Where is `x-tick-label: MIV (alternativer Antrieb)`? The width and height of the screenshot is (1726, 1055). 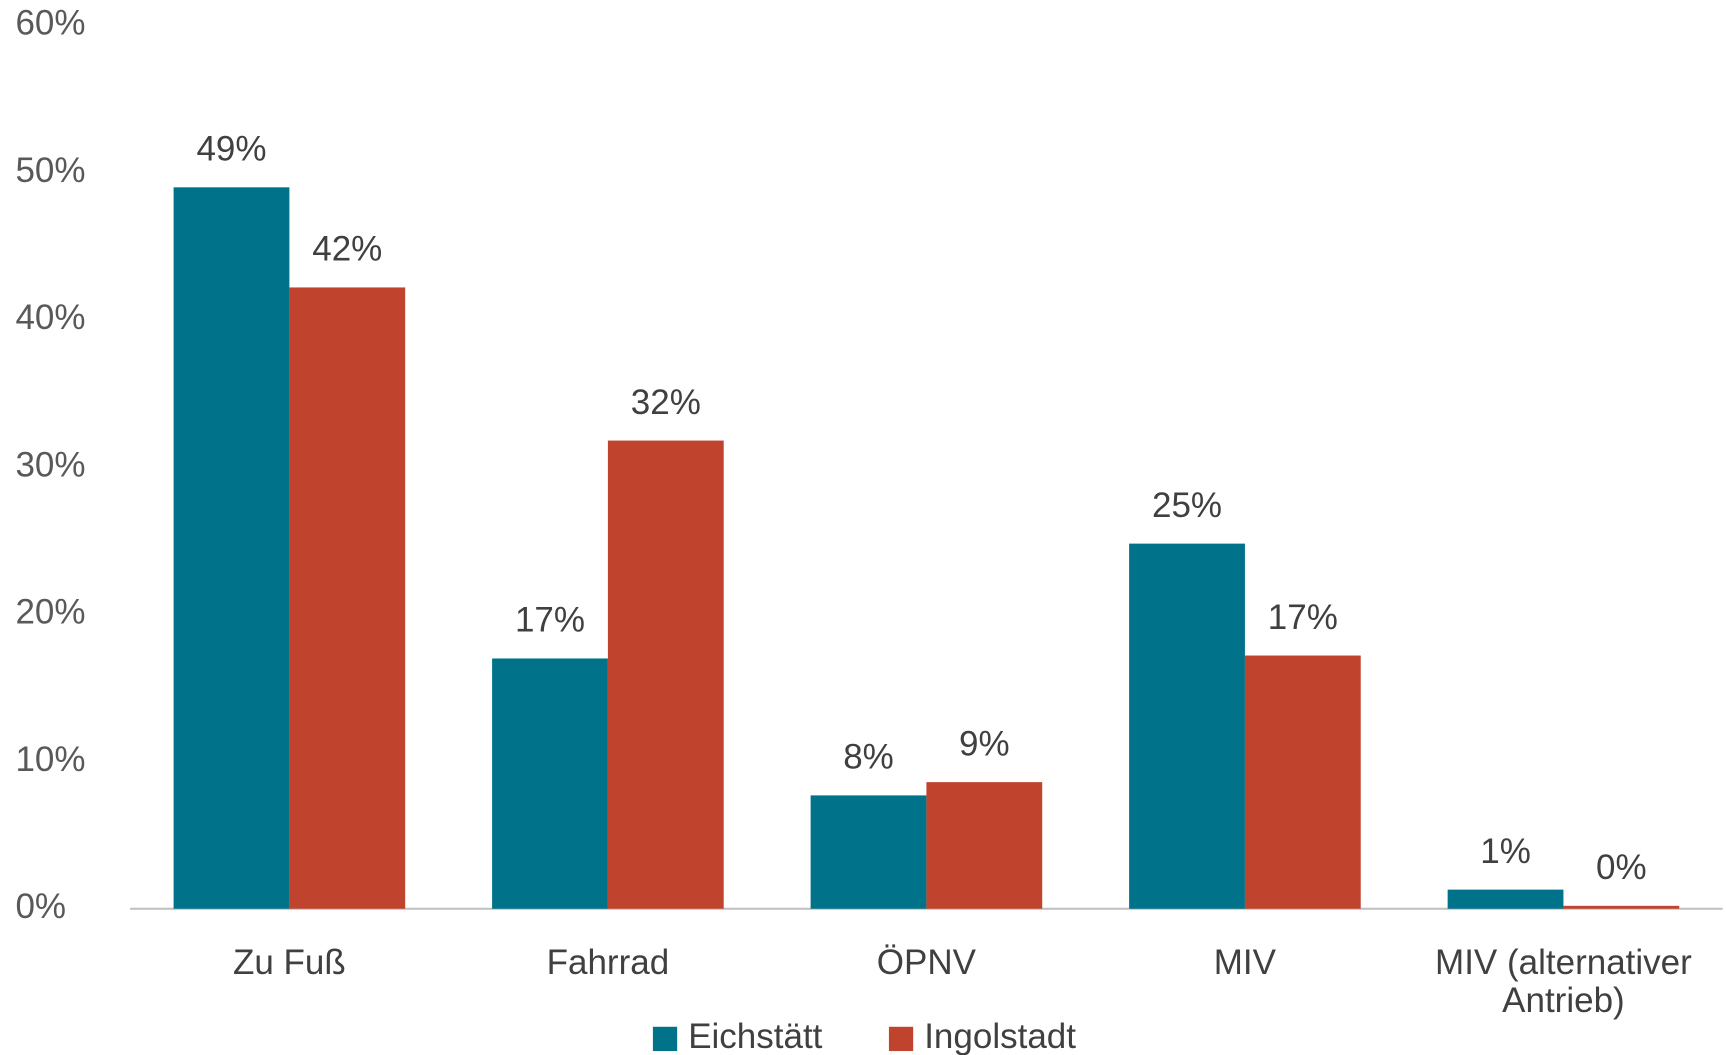 x-tick-label: MIV (alternativer Antrieb) is located at coordinates (1563, 981).